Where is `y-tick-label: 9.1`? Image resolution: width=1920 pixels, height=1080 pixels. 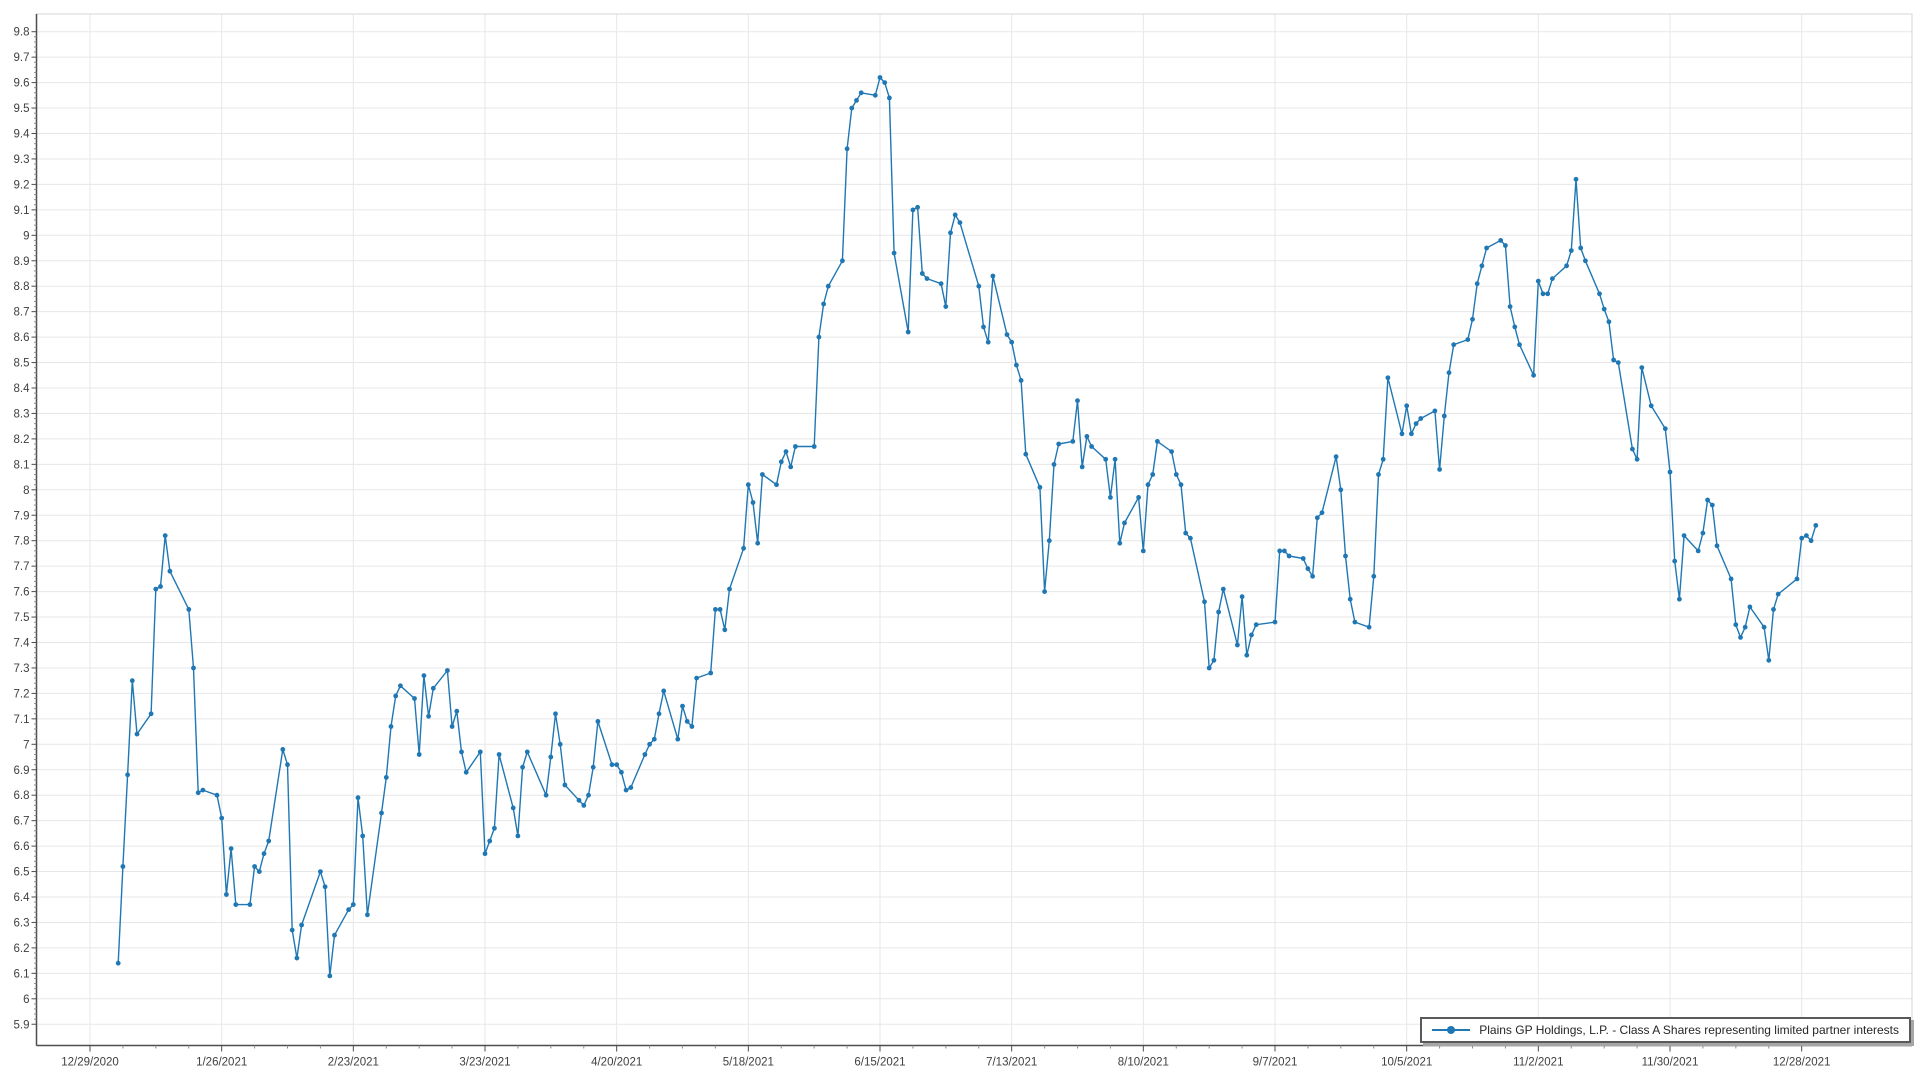 y-tick-label: 9.1 is located at coordinates (22, 211).